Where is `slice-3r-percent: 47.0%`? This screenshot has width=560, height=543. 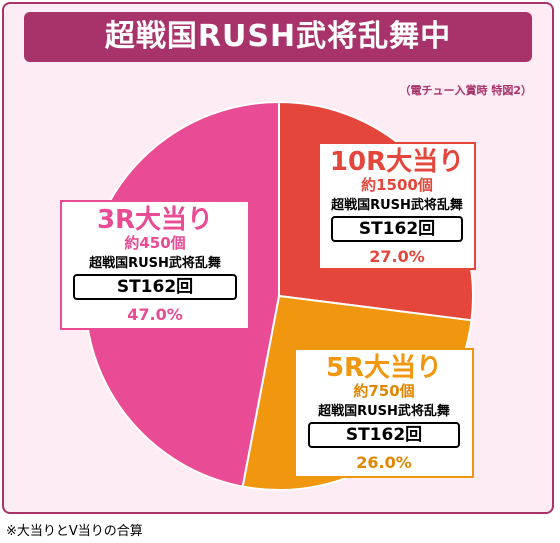
slice-3r-percent: 47.0% is located at coordinates (155, 314).